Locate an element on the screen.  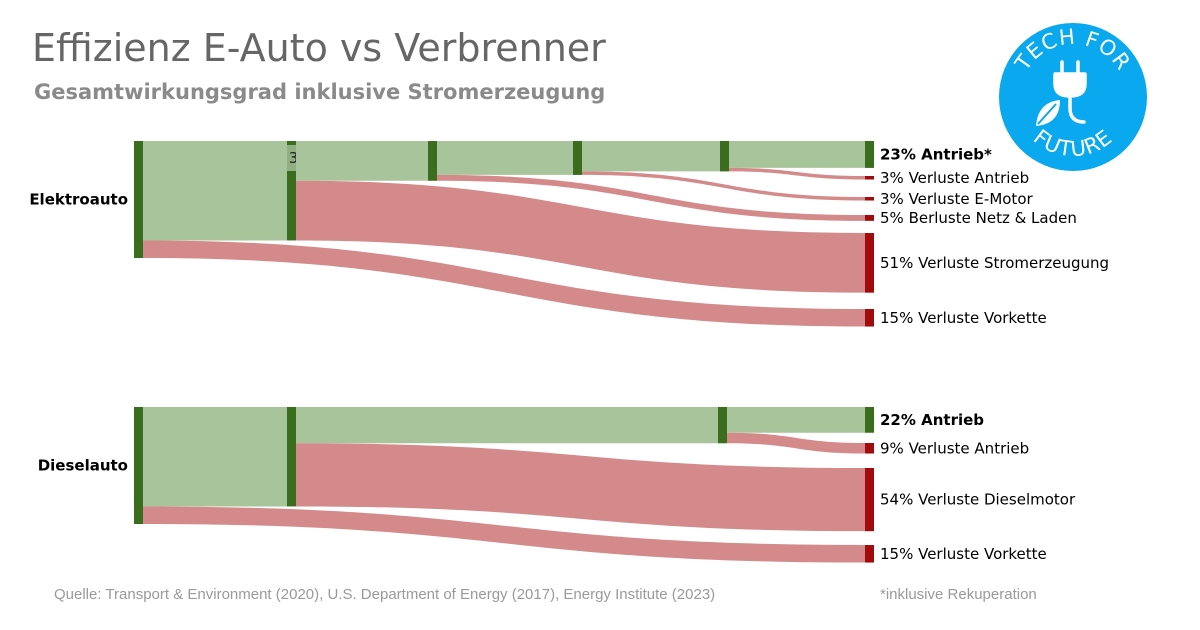
output-label: 9% Verluste Antrieb is located at coordinates (954, 448).